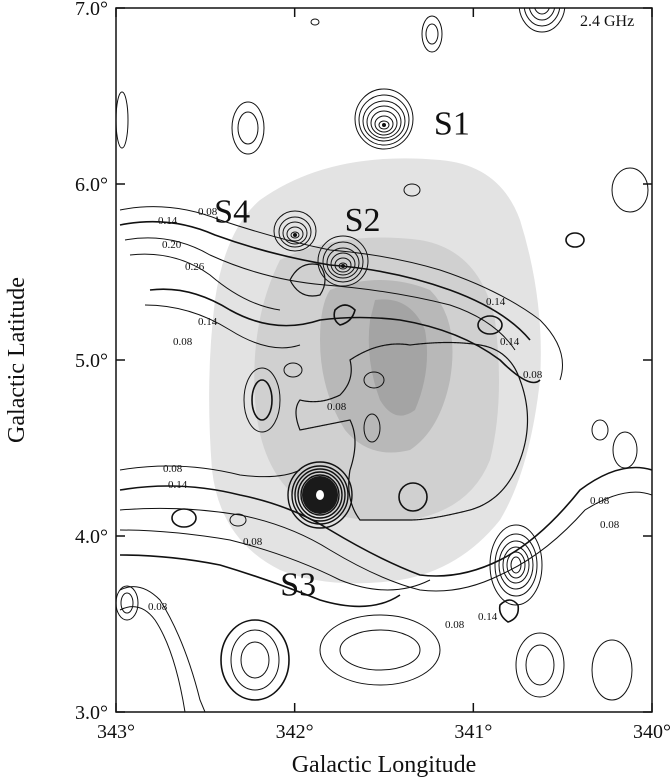 Image resolution: width=671 pixels, height=780 pixels. I want to click on source-top-right-contours, so click(542, 20).